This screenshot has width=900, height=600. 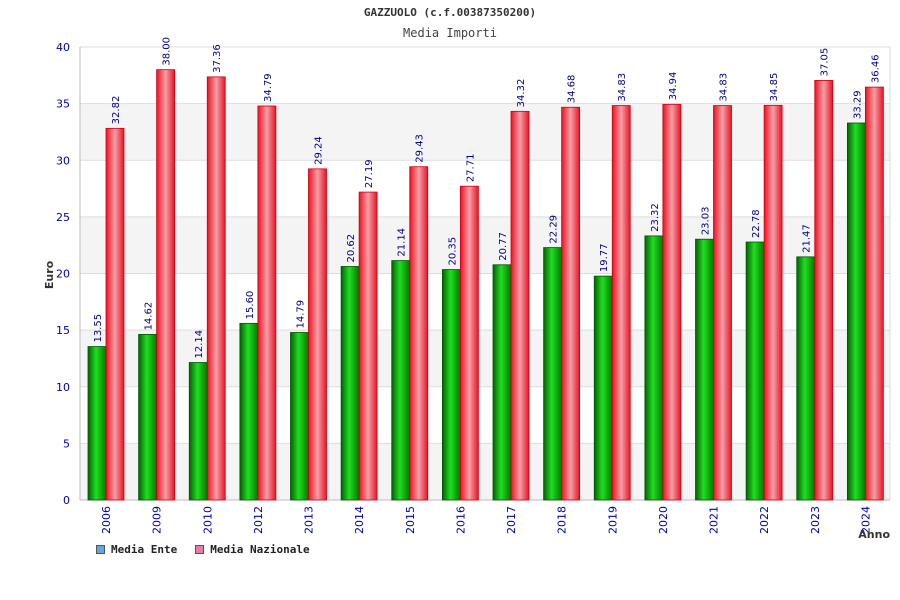 What do you see at coordinates (63, 104) in the screenshot?
I see `y-tick-label: 35` at bounding box center [63, 104].